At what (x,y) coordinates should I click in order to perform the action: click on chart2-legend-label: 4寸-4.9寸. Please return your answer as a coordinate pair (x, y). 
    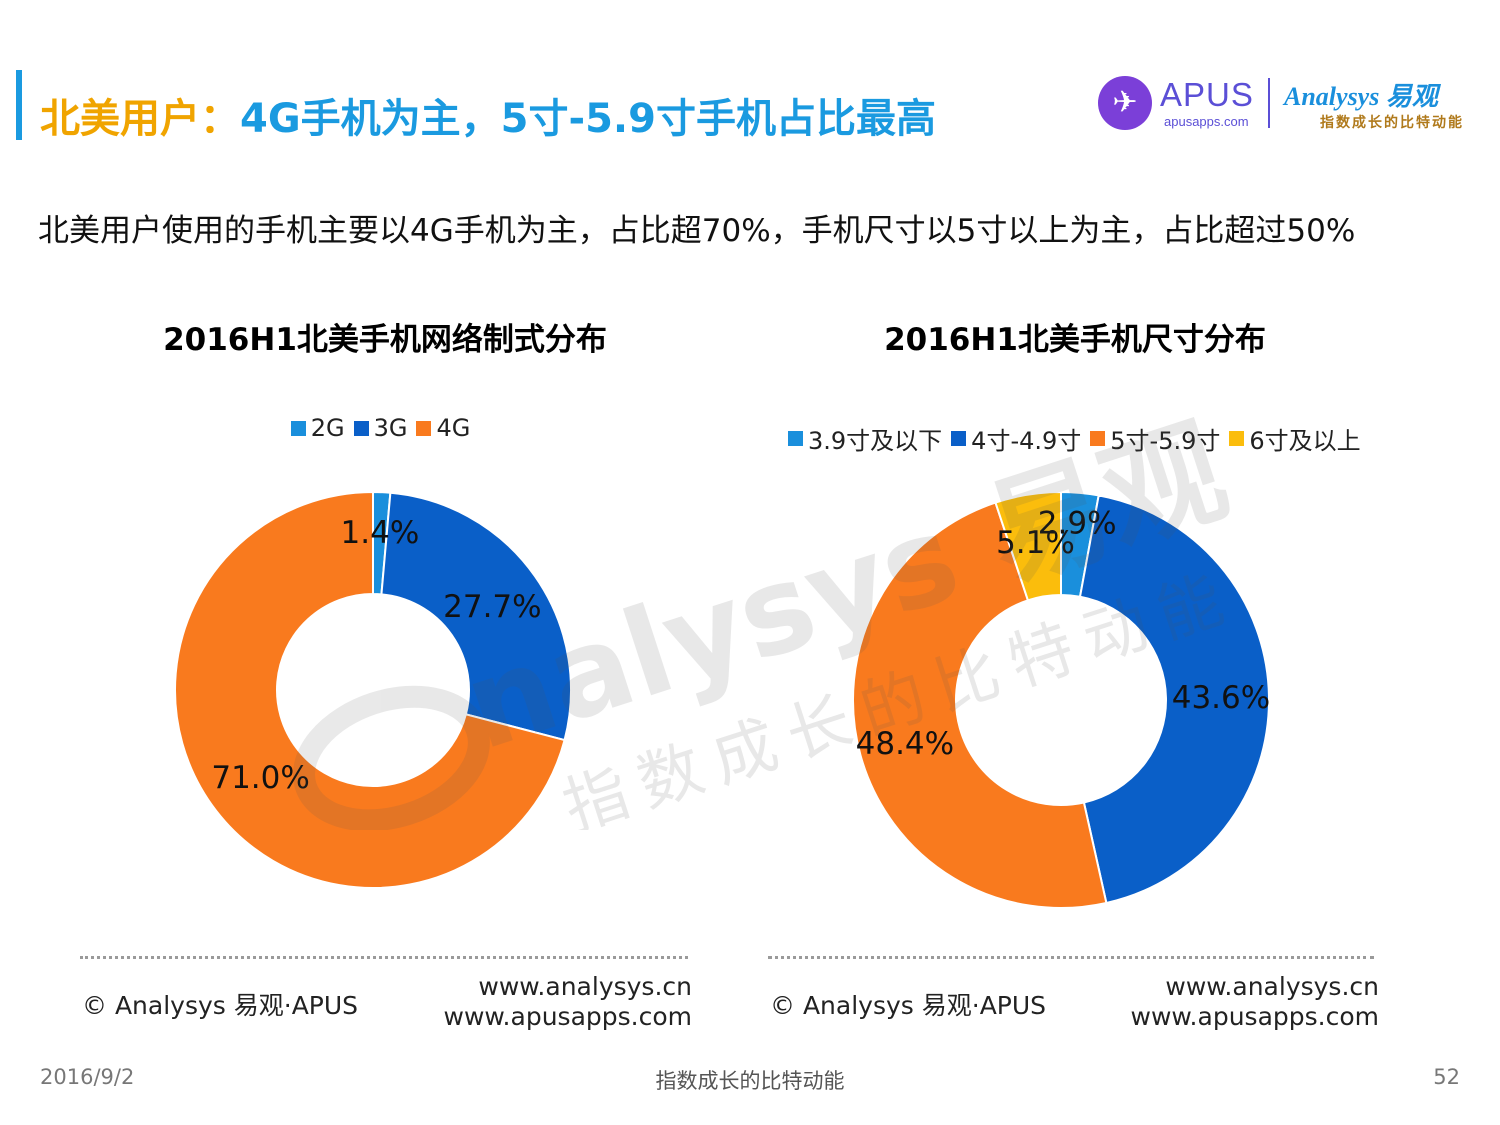
    Looking at the image, I should click on (1026, 441).